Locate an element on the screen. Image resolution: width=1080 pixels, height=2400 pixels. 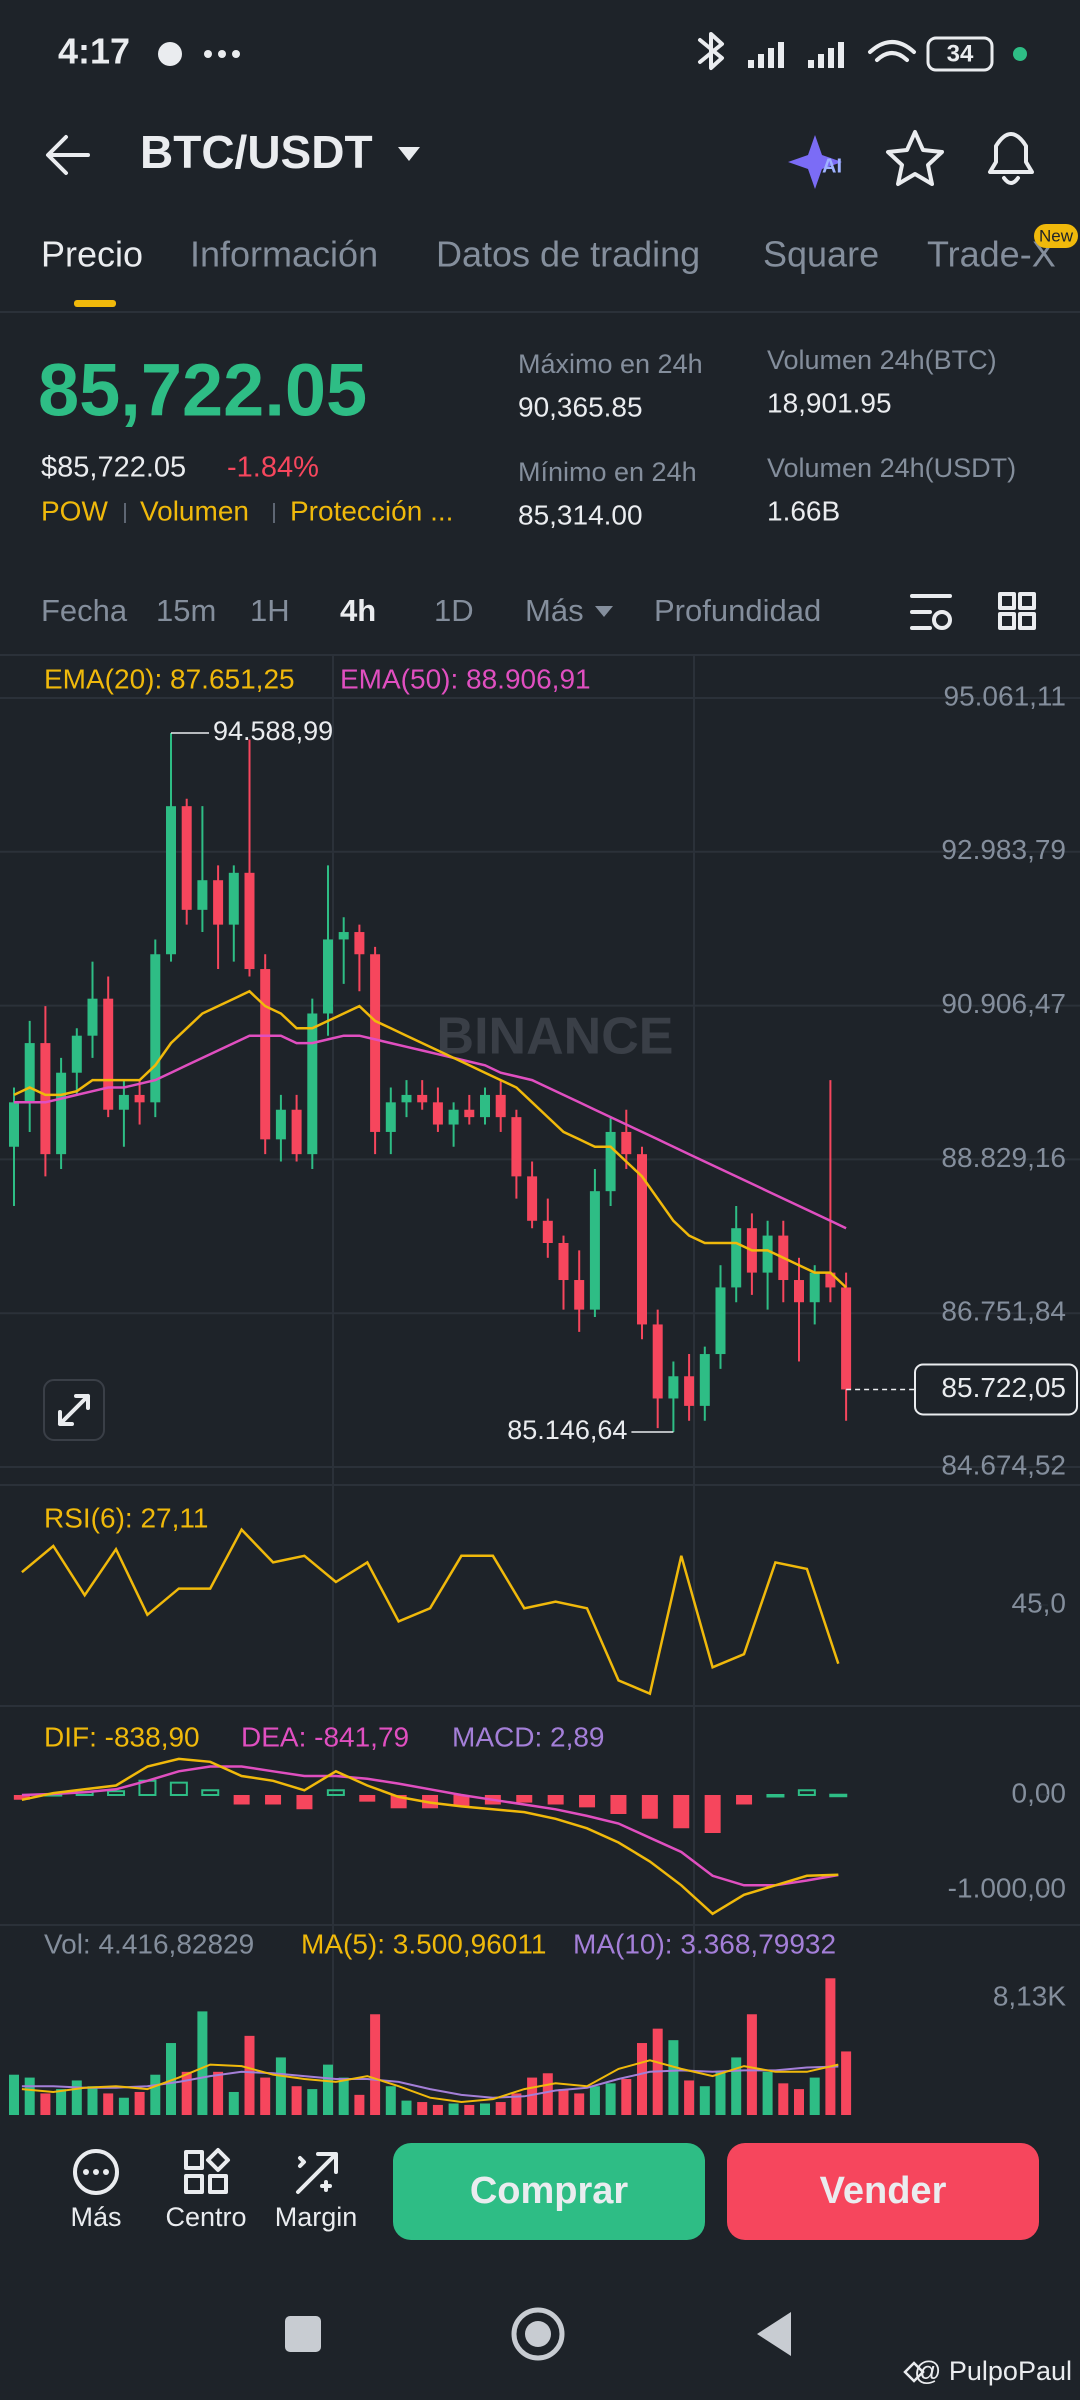
usd-price: $85,722.05 is located at coordinates (113, 468).